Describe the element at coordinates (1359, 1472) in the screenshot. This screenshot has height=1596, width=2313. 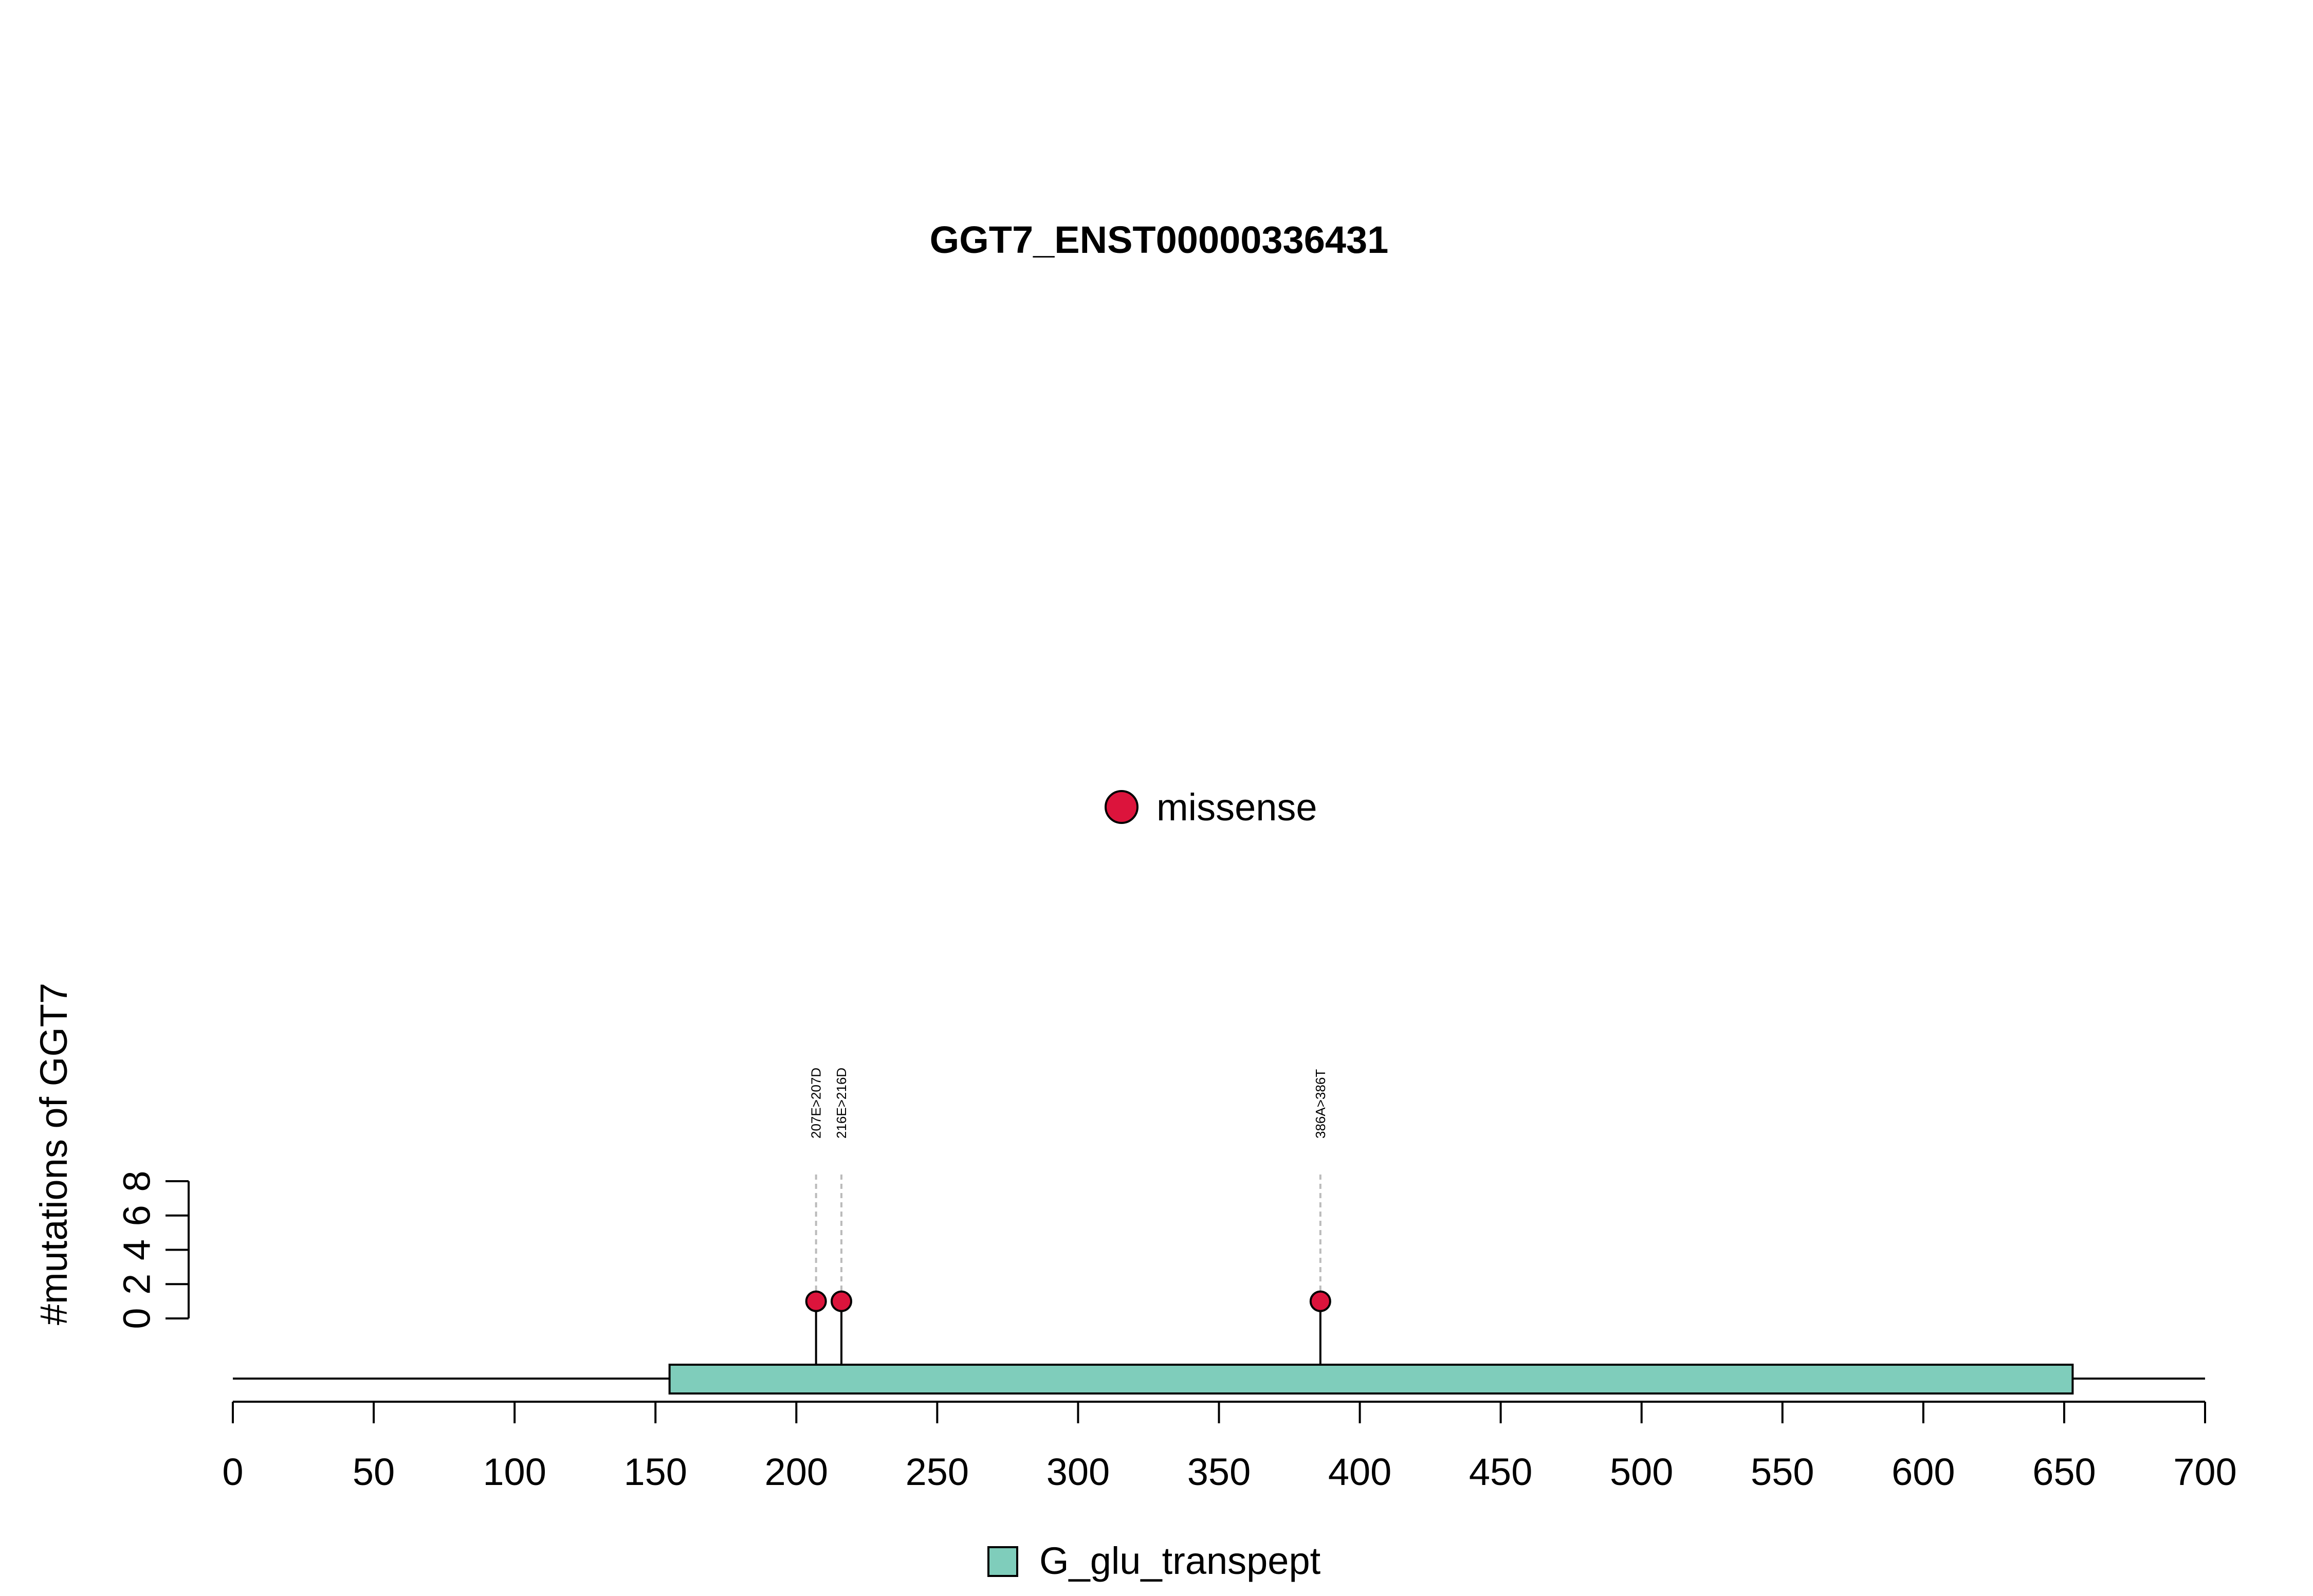
I see `x-tick-label: 400` at that location.